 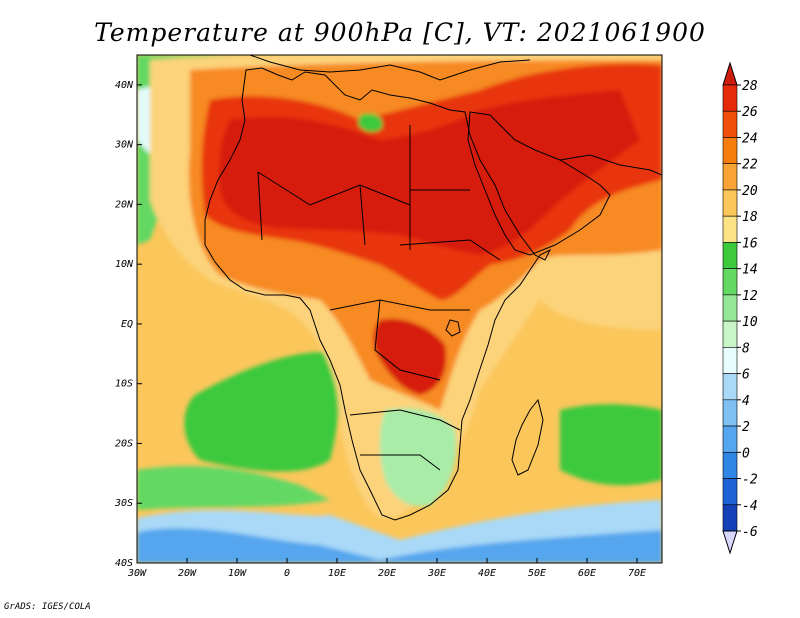 What do you see at coordinates (750, 191) in the screenshot?
I see `colorbar-label: 20` at bounding box center [750, 191].